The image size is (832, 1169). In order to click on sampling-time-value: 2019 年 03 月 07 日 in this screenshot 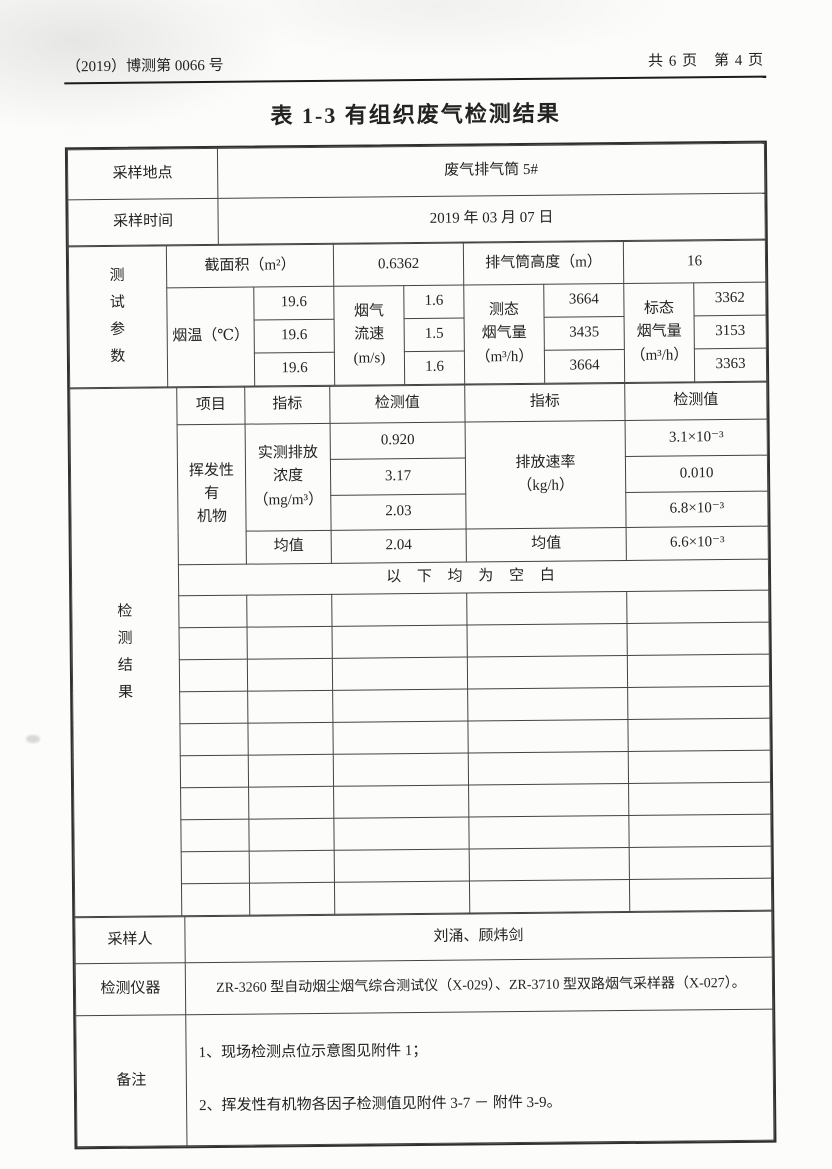, I will do `click(491, 219)`.